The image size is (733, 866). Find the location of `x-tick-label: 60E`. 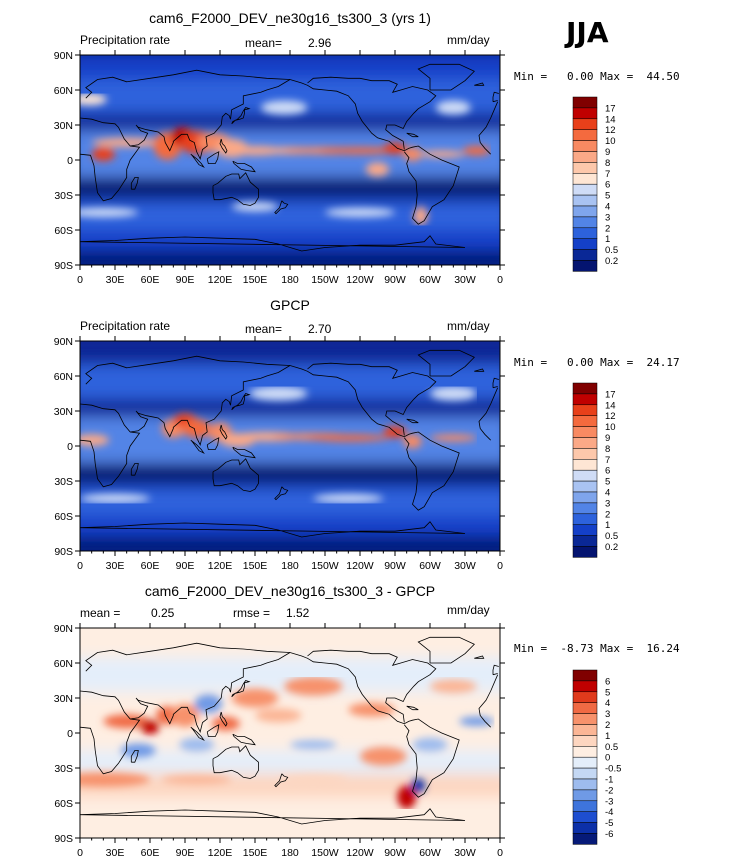

x-tick-label: 60E is located at coordinates (150, 280).